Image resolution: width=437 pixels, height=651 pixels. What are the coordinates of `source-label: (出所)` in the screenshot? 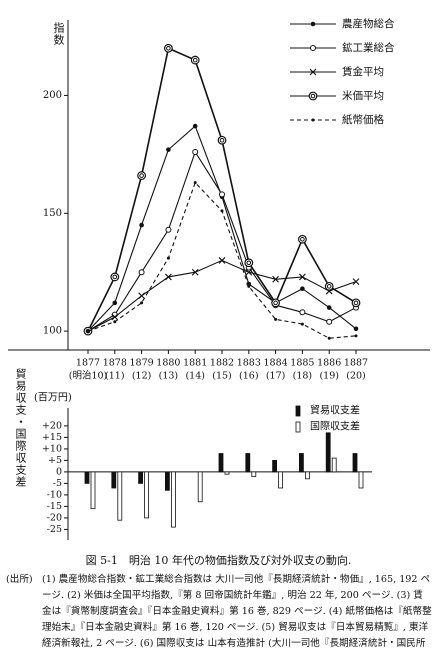 It's located at (19, 579).